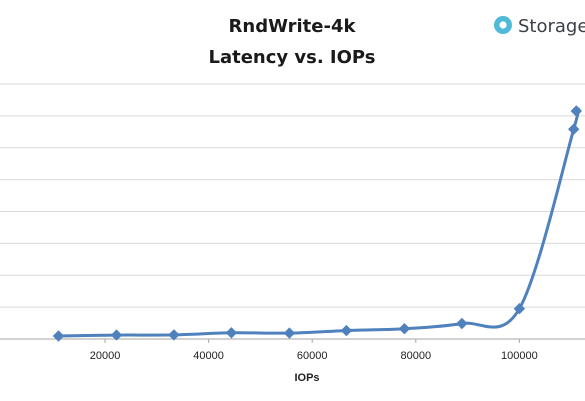  I want to click on x-tick-label: 80000, so click(416, 356).